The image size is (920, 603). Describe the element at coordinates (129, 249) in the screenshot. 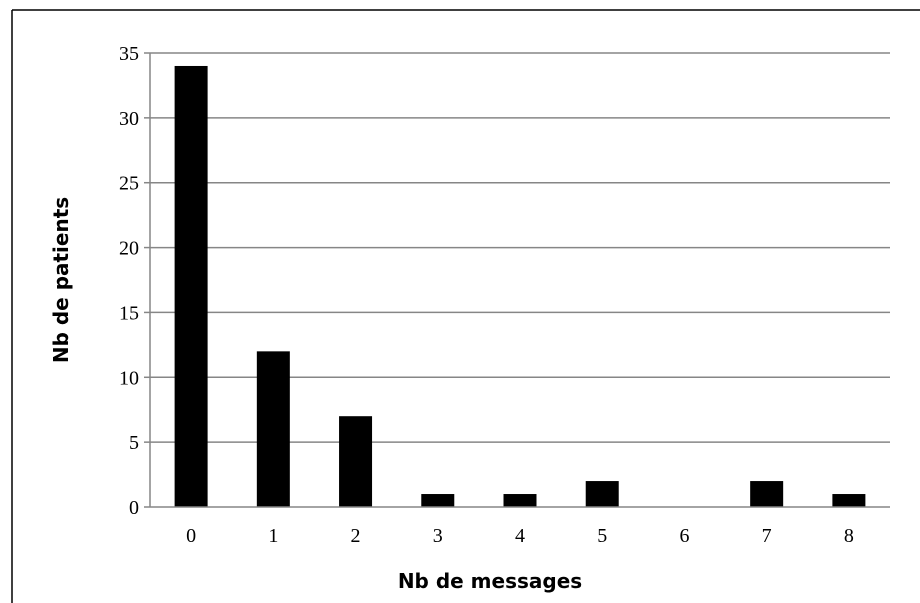

I see `y-tick-label: 20` at that location.